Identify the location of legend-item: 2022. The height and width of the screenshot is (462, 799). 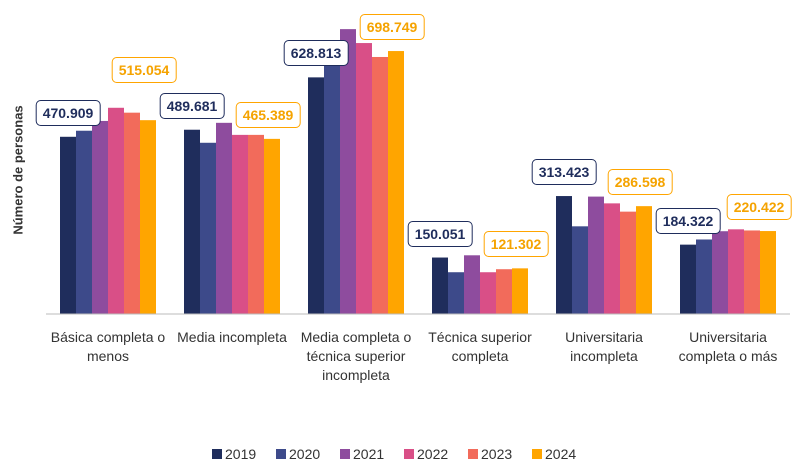
(426, 454).